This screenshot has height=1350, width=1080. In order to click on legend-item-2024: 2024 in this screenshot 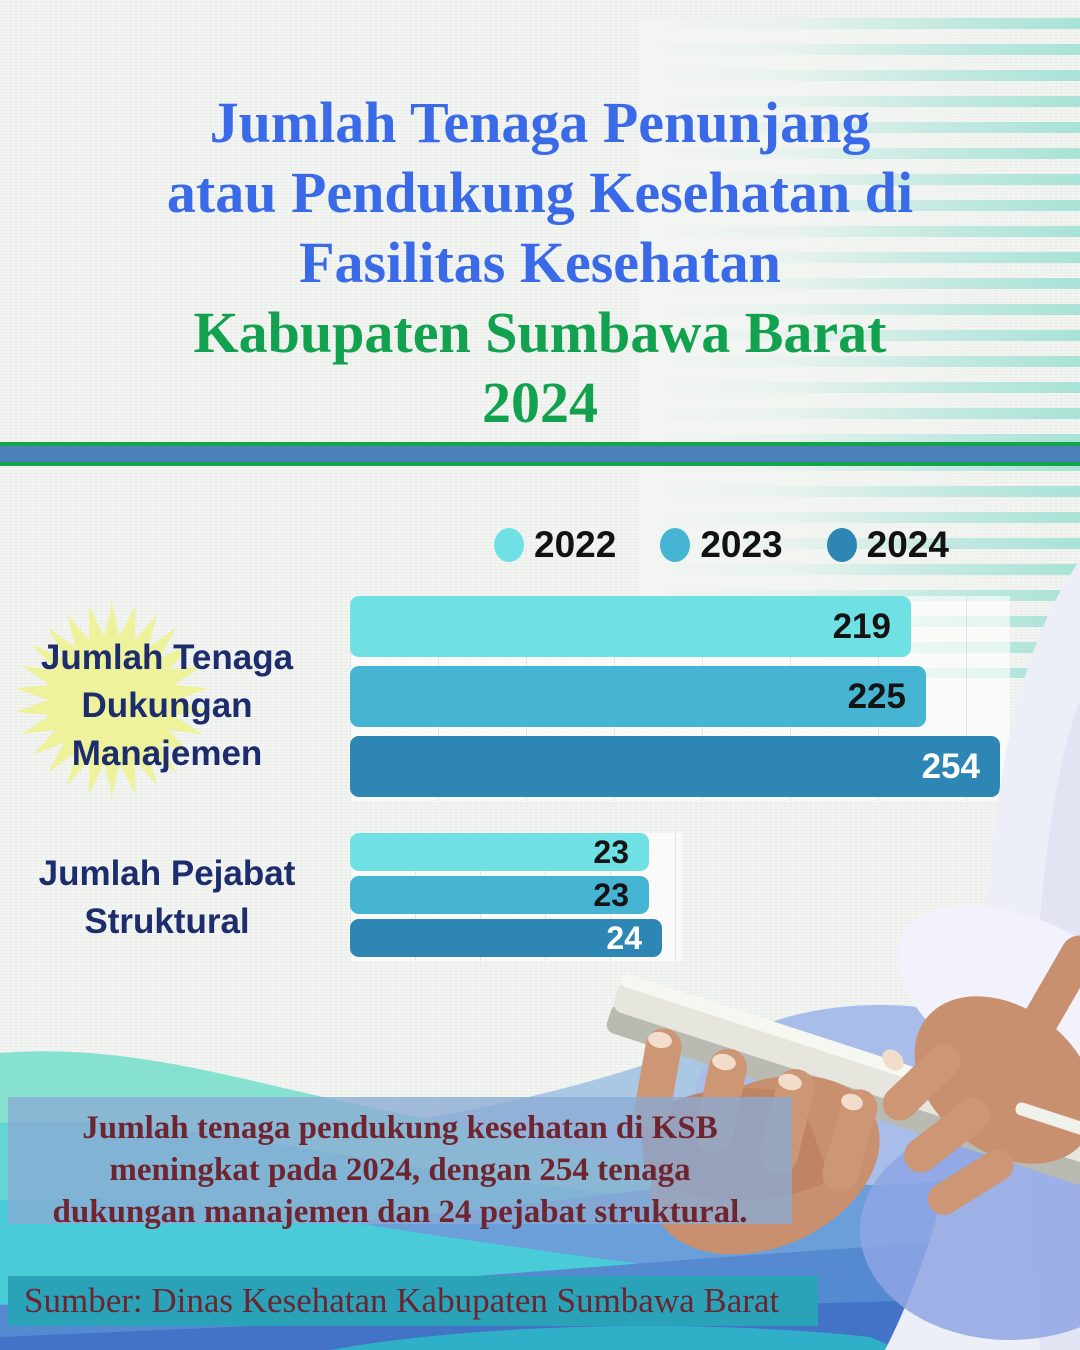, I will do `click(887, 545)`.